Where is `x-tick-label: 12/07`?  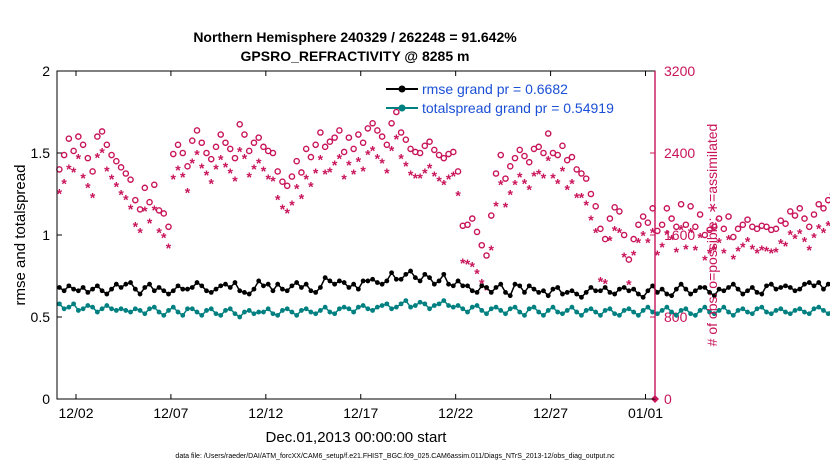
x-tick-label: 12/07 is located at coordinates (170, 413).